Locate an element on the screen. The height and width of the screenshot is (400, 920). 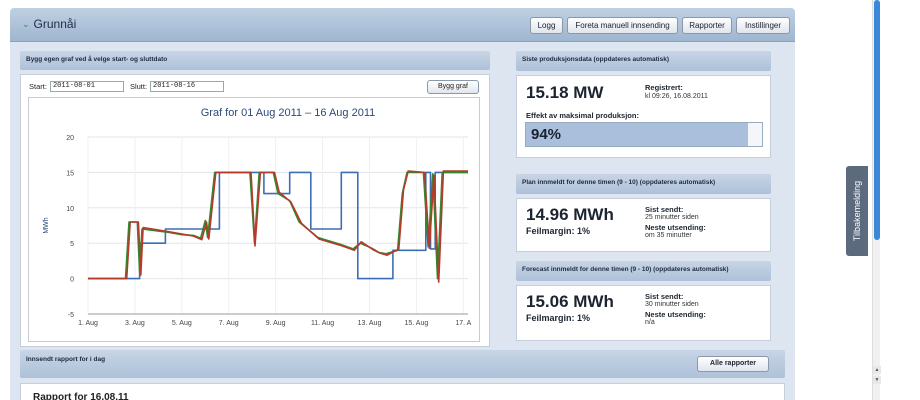
forecast-sent-label: Sist sendt: is located at coordinates (664, 296).